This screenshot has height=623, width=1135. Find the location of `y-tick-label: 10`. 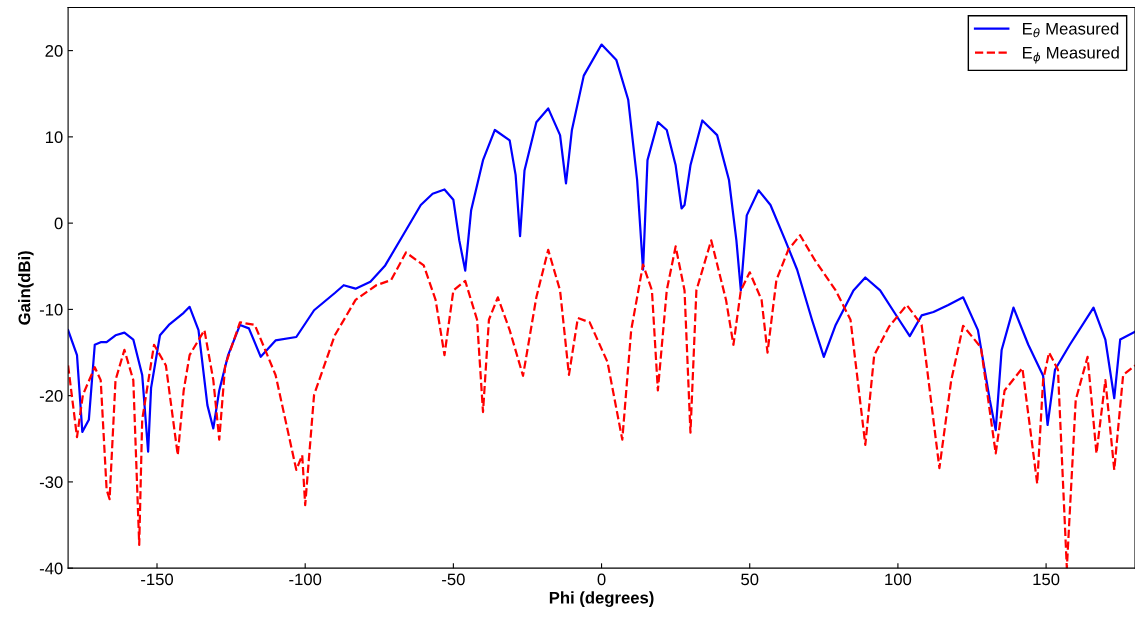

y-tick-label: 10 is located at coordinates (54, 137).